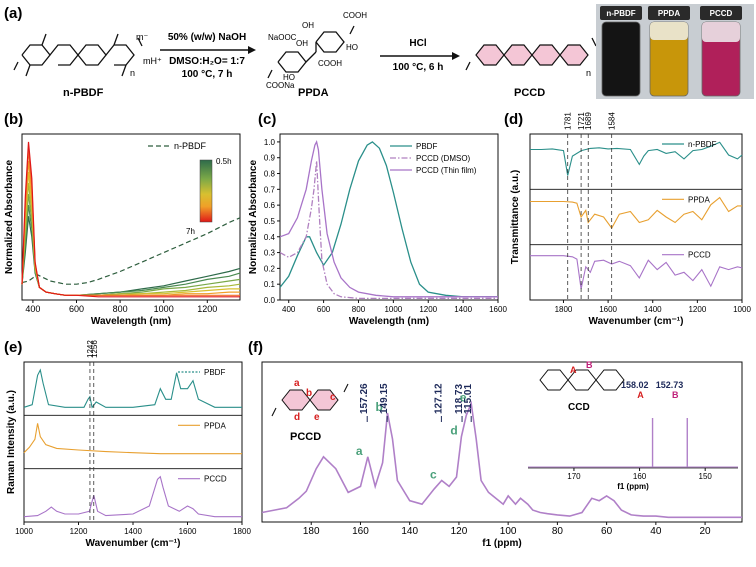 This screenshot has height=567, width=756. I want to click on chart-c-ytick-label-5: 0.5, so click(270, 221).